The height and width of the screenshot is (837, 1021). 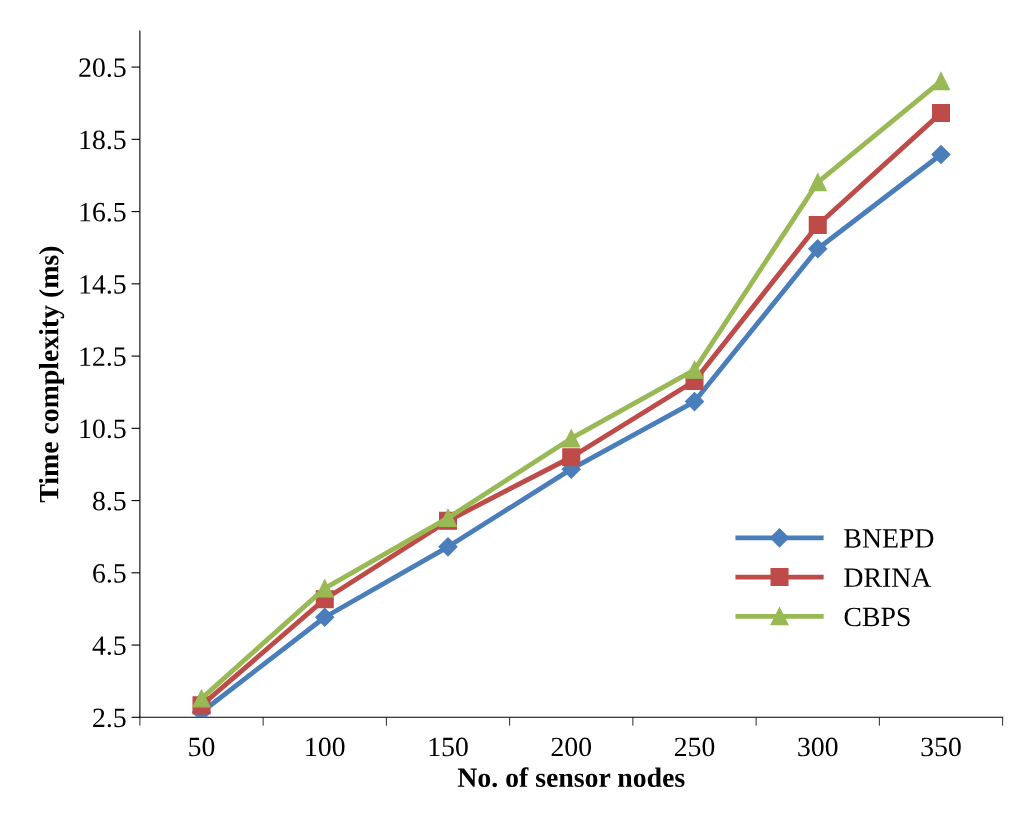 What do you see at coordinates (889, 538) in the screenshot?
I see `legend-label: BNEPD` at bounding box center [889, 538].